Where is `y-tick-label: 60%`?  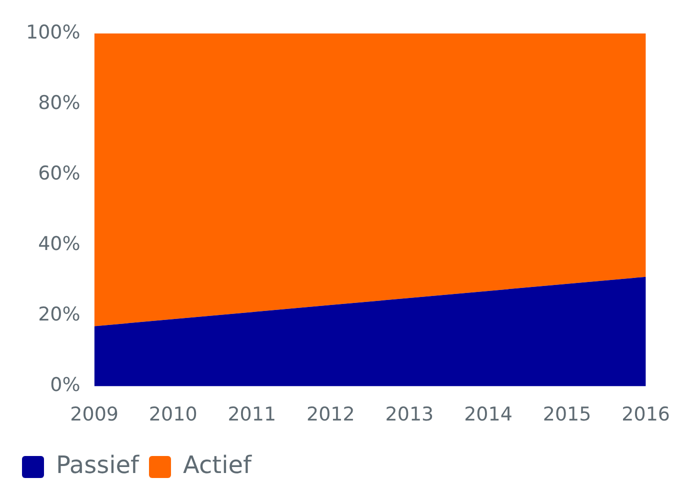
y-tick-label: 60% is located at coordinates (59, 173).